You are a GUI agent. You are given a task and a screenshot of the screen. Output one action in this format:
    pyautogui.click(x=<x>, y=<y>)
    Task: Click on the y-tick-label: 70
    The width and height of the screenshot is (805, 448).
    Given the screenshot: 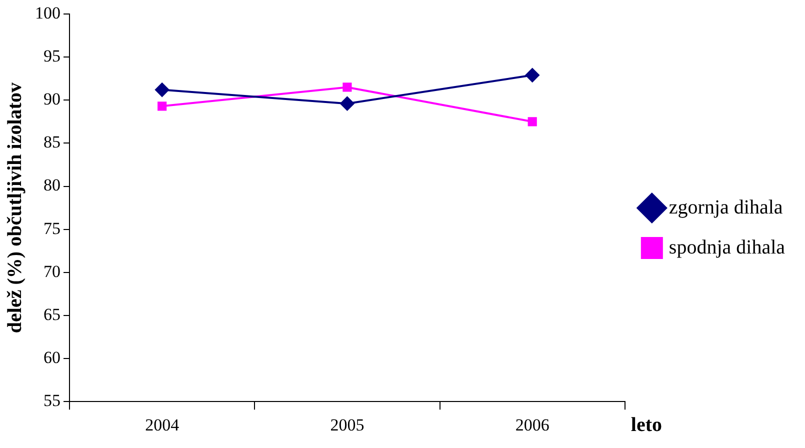 What is the action you would take?
    pyautogui.click(x=52, y=271)
    